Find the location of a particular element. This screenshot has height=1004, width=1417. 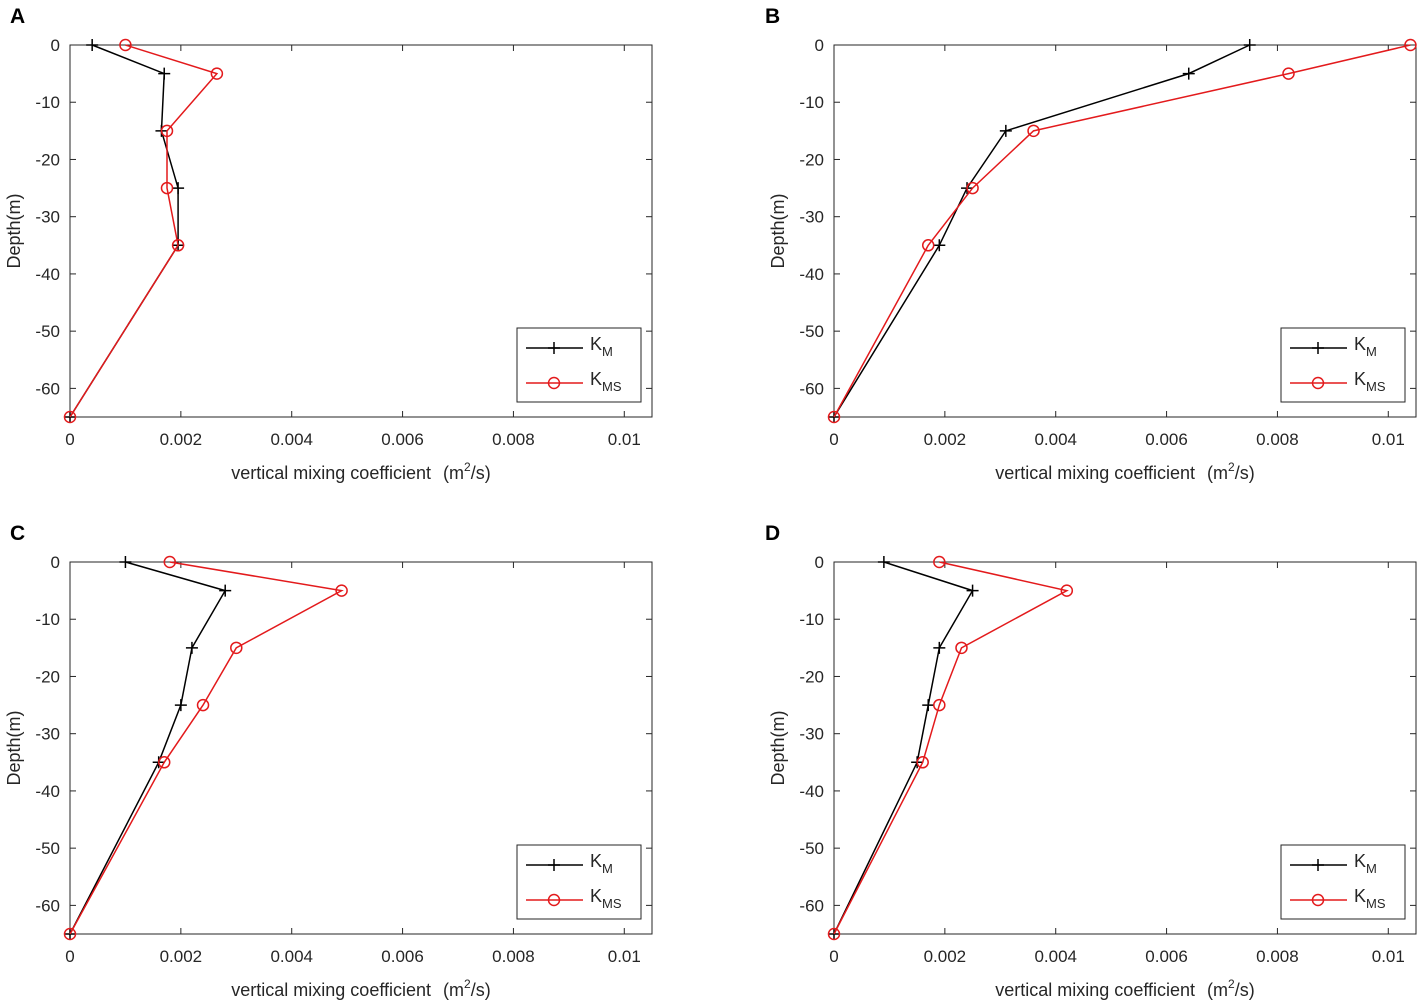

x-tick-label: 0.008 is located at coordinates (513, 439).